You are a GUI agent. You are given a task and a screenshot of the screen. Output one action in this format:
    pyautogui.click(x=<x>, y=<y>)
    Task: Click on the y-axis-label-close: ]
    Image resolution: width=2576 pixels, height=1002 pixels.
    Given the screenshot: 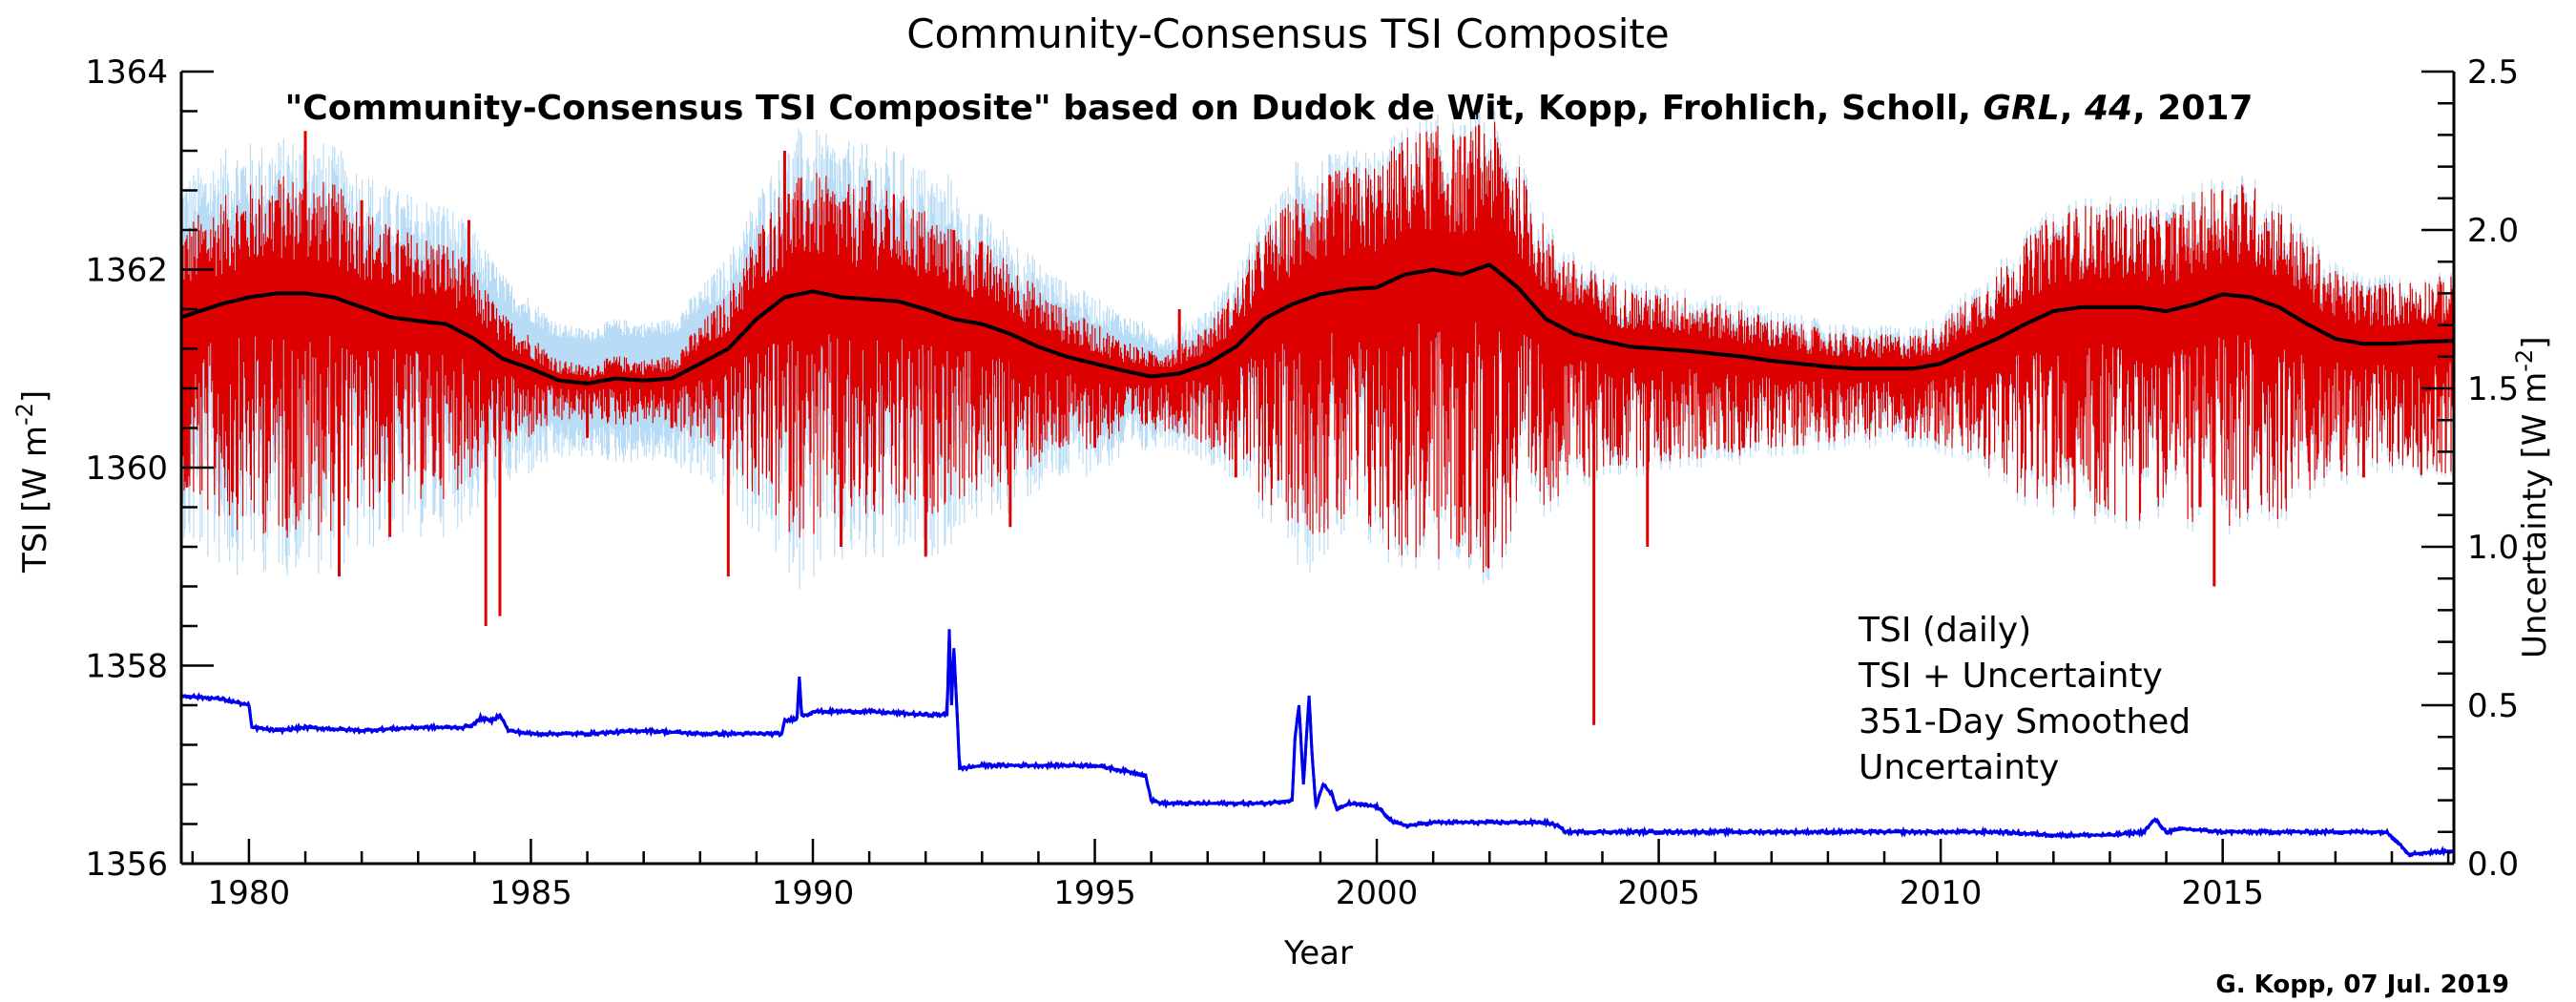 What is the action you would take?
    pyautogui.click(x=35, y=396)
    